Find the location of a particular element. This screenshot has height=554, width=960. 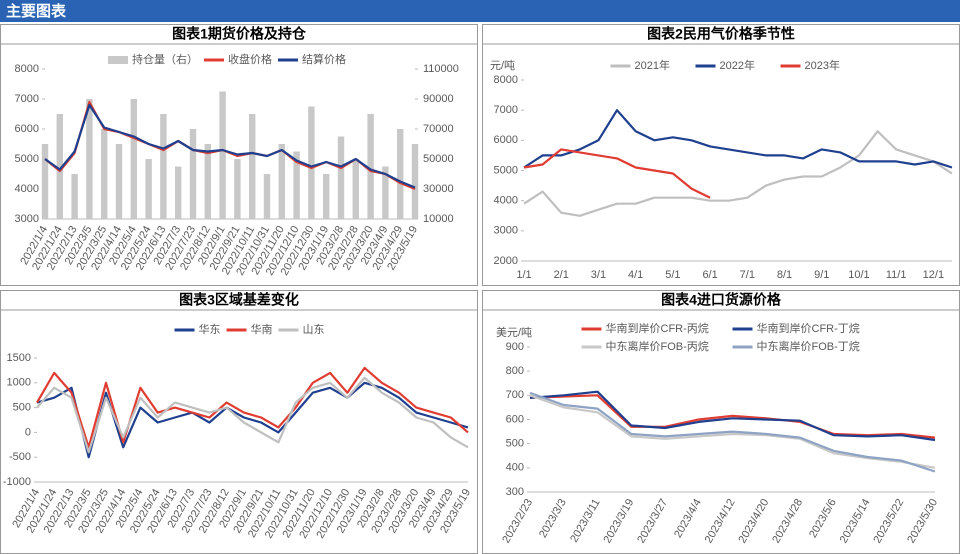

y-tick-label: 2000 is located at coordinates (506, 261).